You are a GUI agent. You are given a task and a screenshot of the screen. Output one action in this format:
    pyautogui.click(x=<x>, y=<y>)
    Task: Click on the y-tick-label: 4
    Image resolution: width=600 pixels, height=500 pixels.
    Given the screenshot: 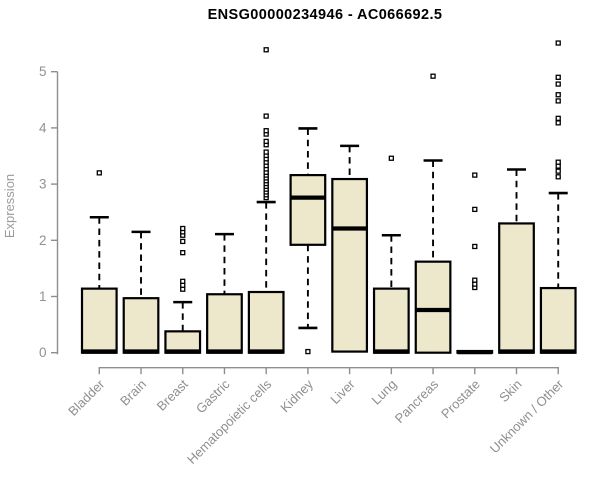 What is the action you would take?
    pyautogui.click(x=43, y=127)
    